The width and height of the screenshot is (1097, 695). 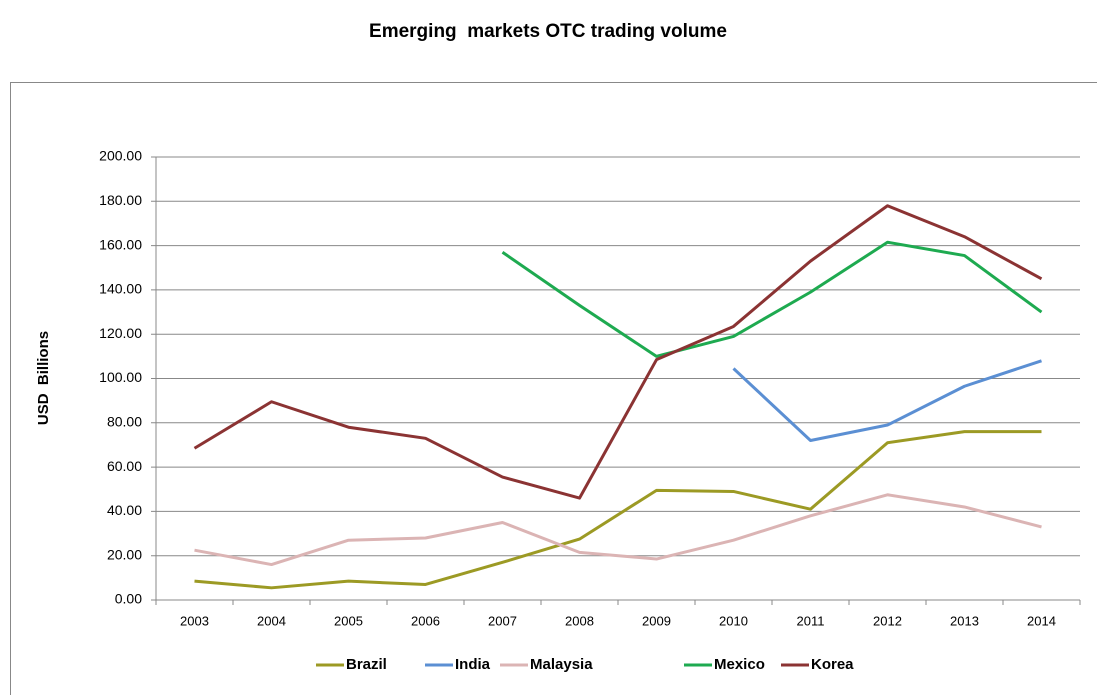 I want to click on y-axis-title: USD Billions, so click(x=43, y=378).